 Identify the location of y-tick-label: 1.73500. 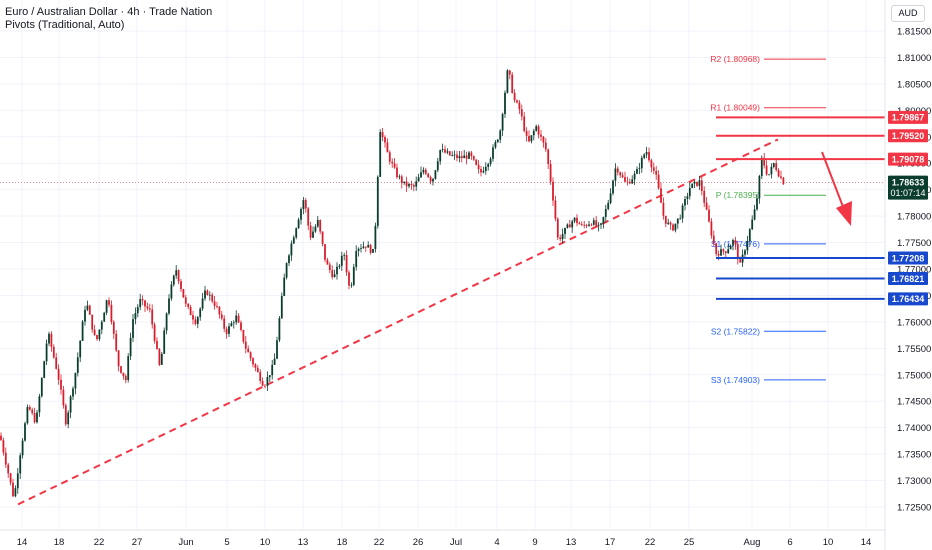
(914, 455).